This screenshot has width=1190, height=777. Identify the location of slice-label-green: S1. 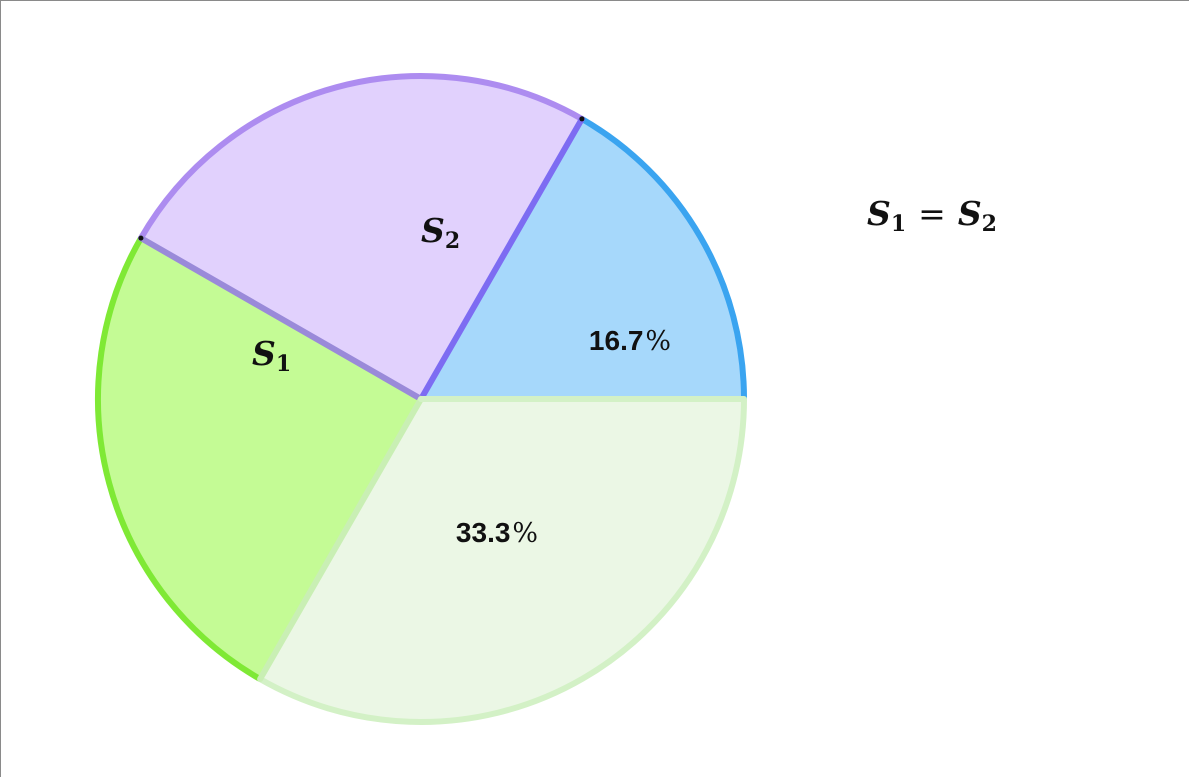
(271, 355).